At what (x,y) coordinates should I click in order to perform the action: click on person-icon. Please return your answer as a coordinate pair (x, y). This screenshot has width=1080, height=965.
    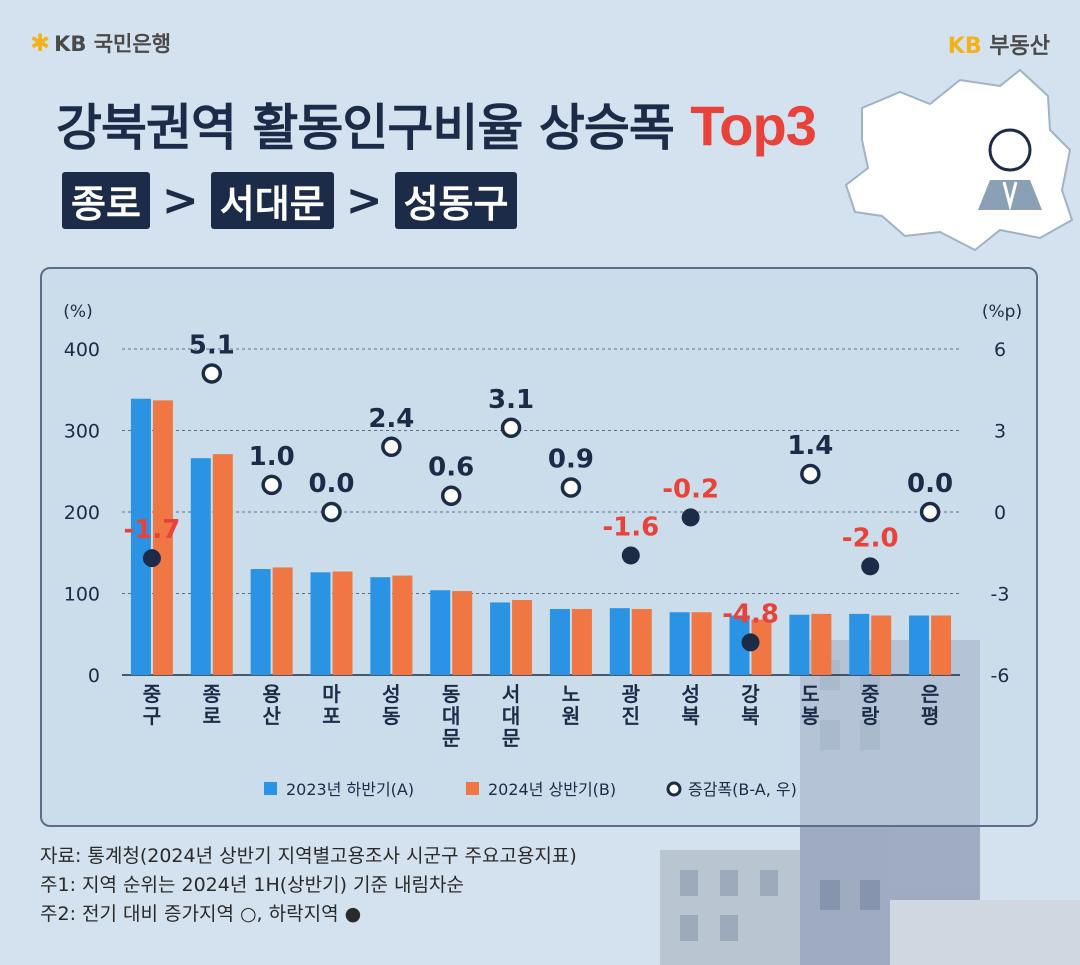
    Looking at the image, I should click on (1010, 169).